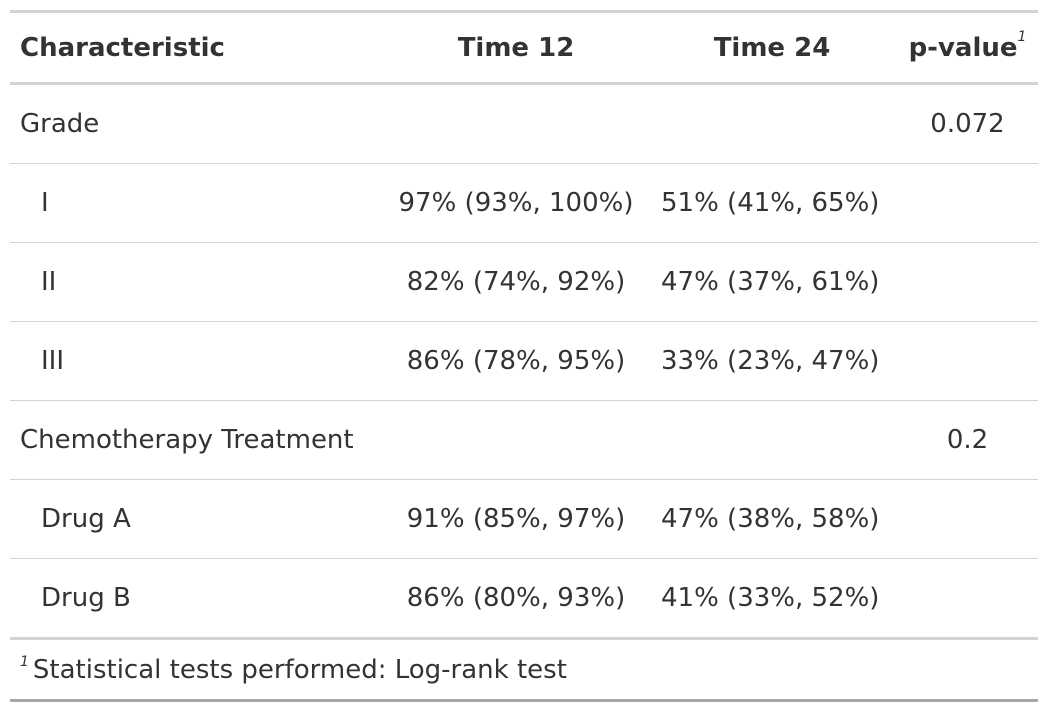  I want to click on header-p-value: p-value1, so click(967, 48).